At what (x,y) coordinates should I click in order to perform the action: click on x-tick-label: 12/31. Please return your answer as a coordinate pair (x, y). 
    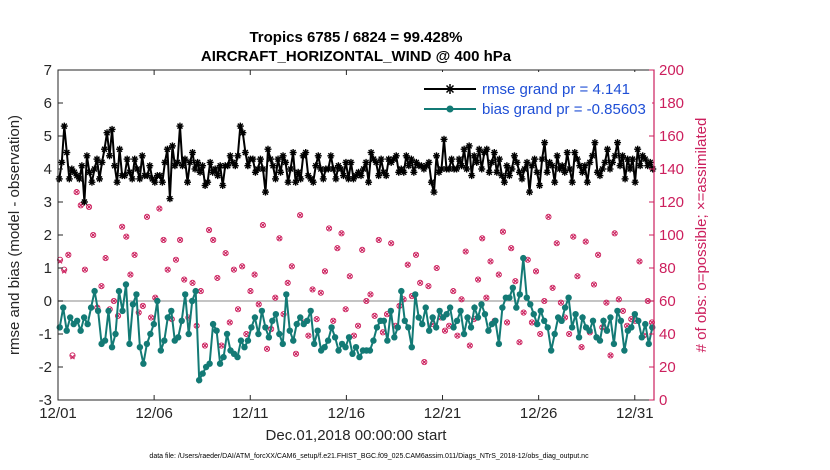
    Looking at the image, I should click on (635, 413).